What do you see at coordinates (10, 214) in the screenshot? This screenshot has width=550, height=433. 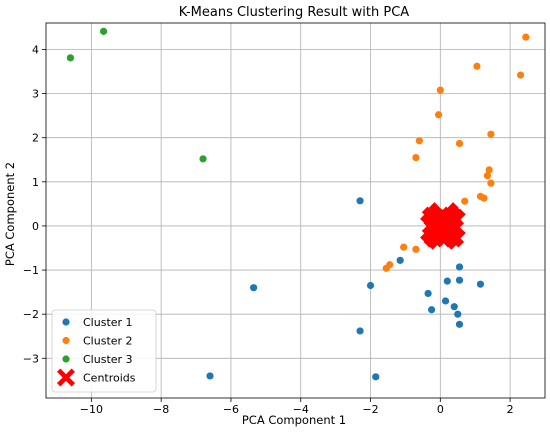 I see `y-axis-label: PCA Component 2` at bounding box center [10, 214].